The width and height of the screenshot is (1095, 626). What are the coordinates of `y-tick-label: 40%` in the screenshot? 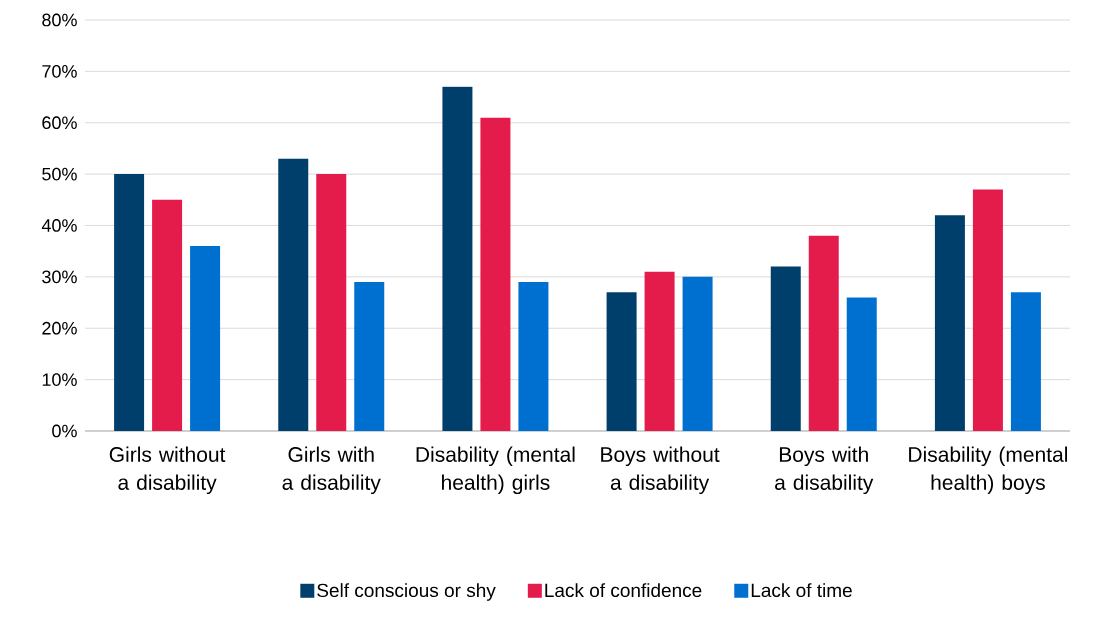 It's located at (59, 225).